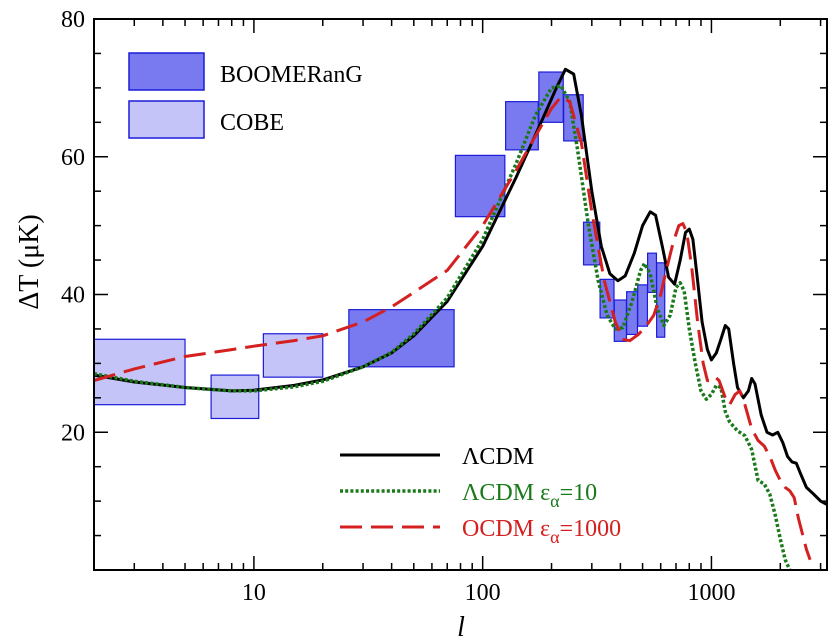 The height and width of the screenshot is (644, 830). I want to click on legend-label-cobe: COBE, so click(252, 123).